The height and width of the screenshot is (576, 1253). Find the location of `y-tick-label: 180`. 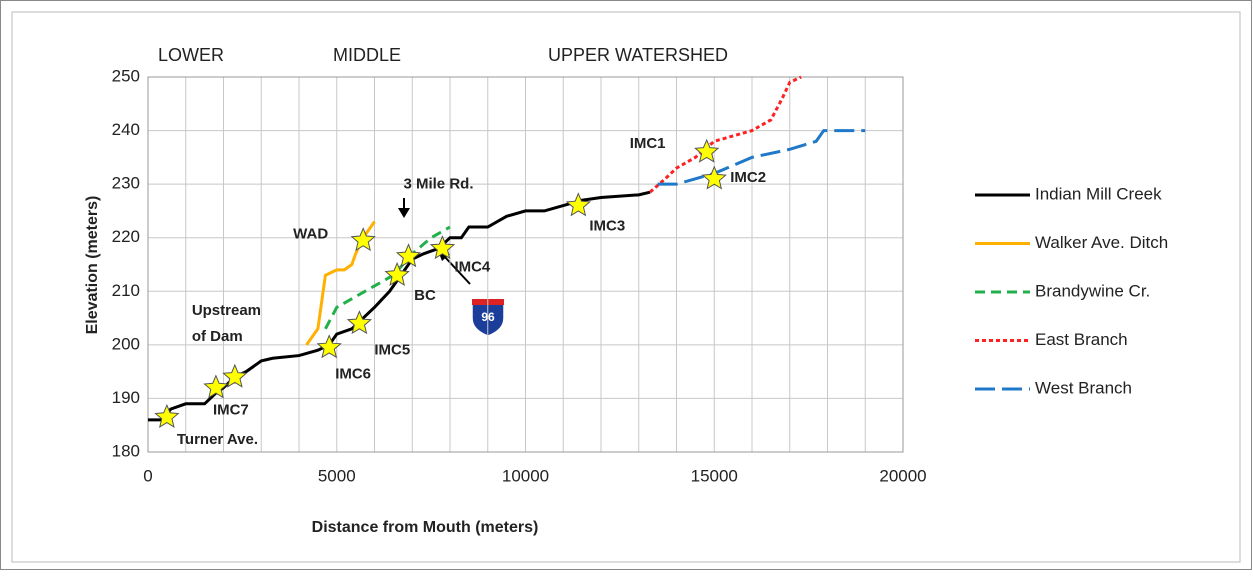

y-tick-label: 180 is located at coordinates (126, 450).